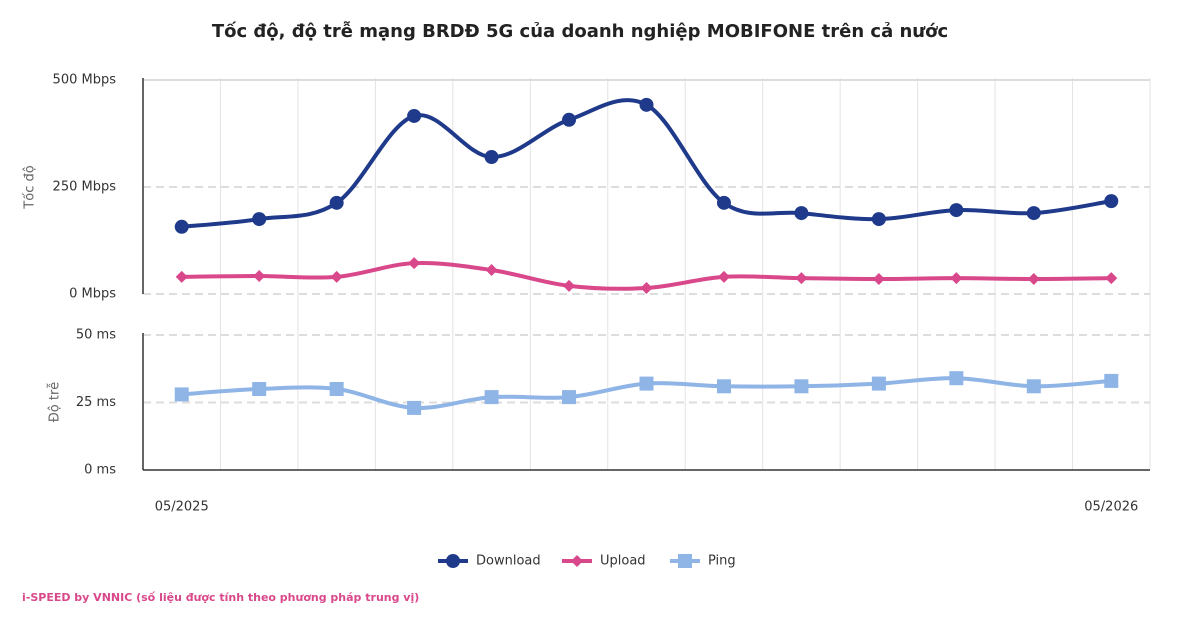 Image resolution: width=1200 pixels, height=620 pixels. What do you see at coordinates (96, 402) in the screenshot?
I see `y-tick-label: 25 ms` at bounding box center [96, 402].